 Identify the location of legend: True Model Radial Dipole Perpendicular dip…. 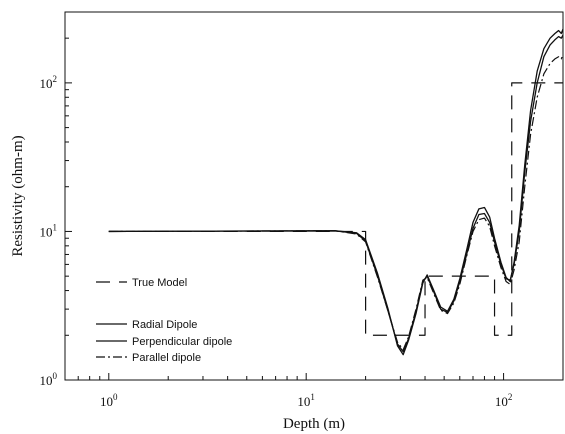
(164, 320).